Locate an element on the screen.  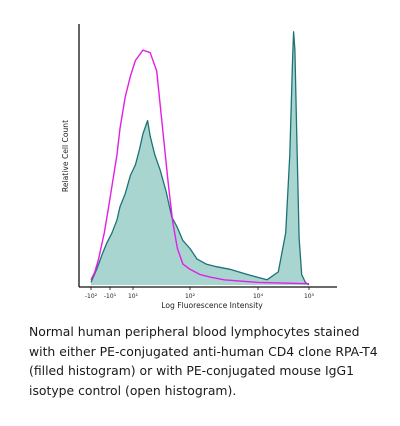
x-tick-label: 10¹ is located at coordinates (133, 296).